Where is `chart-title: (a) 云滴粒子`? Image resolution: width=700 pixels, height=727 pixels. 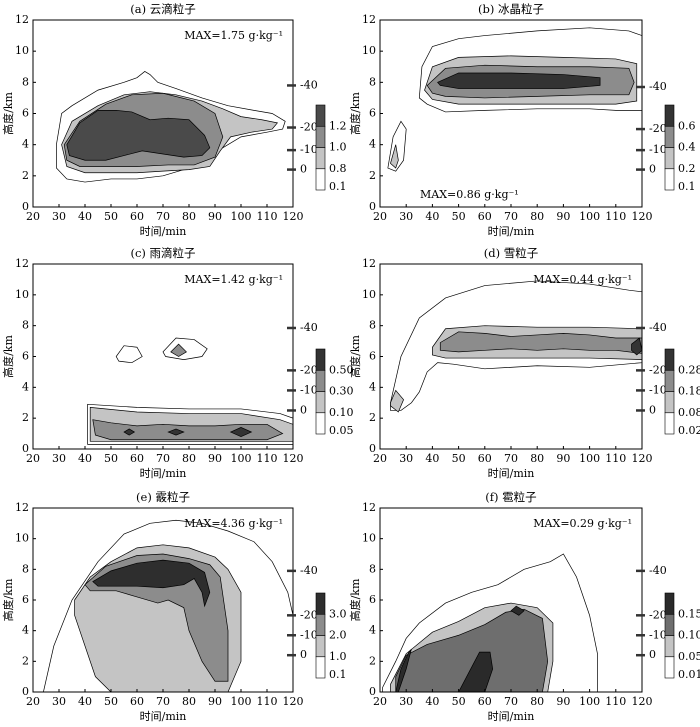
chart-title: (a) 云滴粒子 is located at coordinates (162, 9).